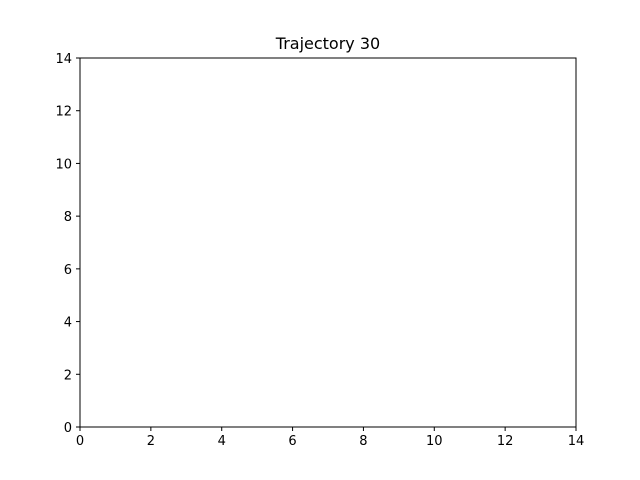  Describe the element at coordinates (68, 323) in the screenshot. I see `y-tick-label: 4` at that location.